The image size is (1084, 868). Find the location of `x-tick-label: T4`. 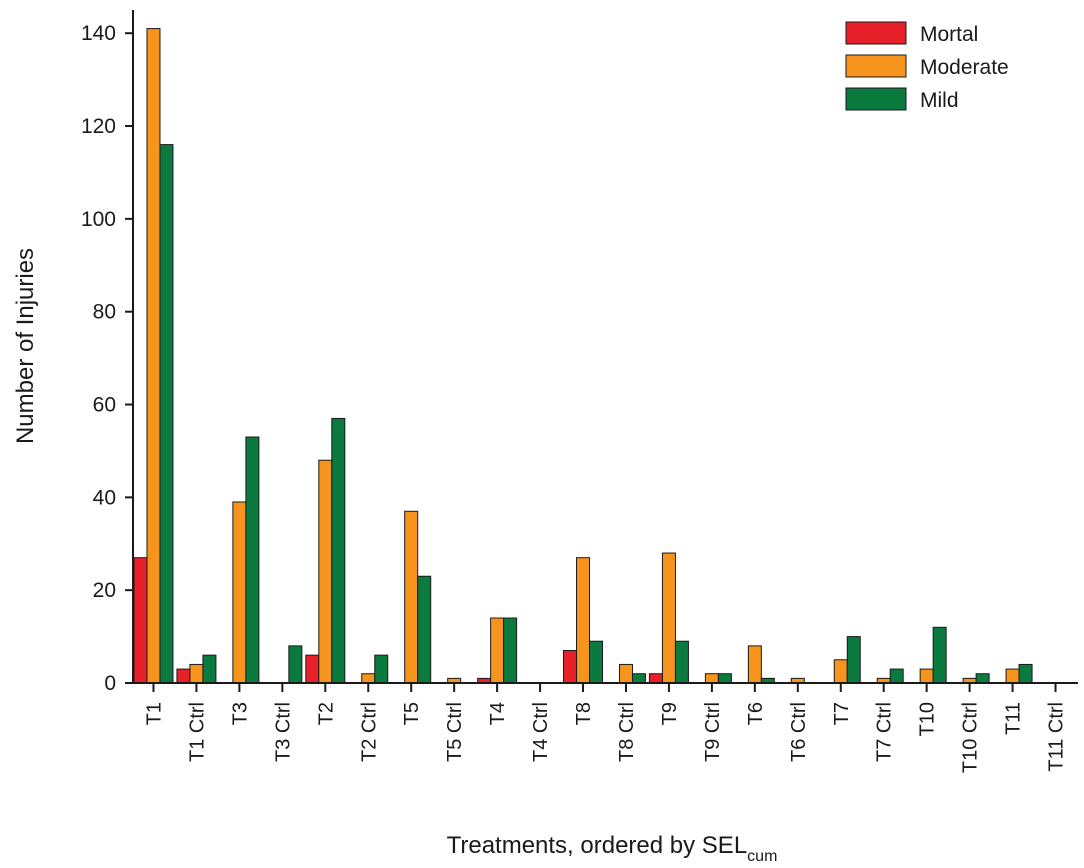

x-tick-label: T4 is located at coordinates (498, 713).